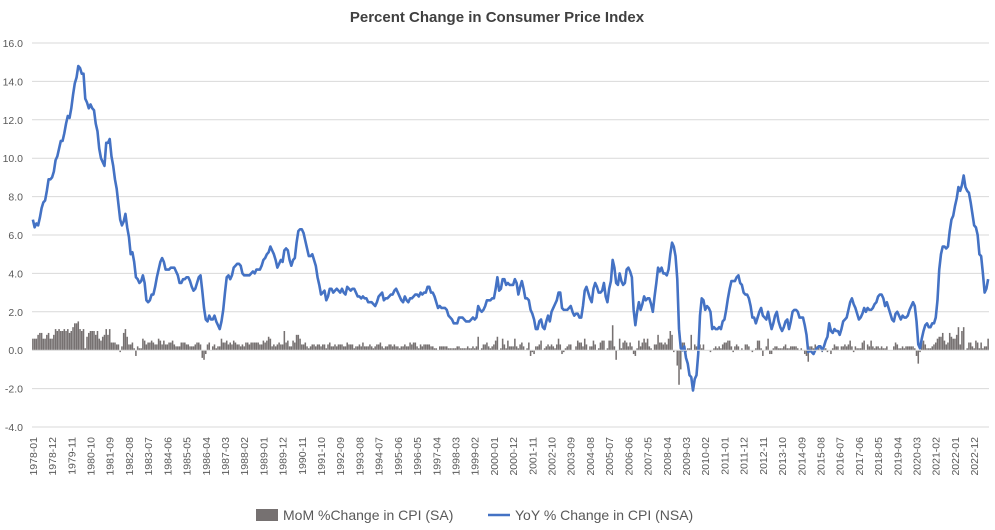  What do you see at coordinates (918, 456) in the screenshot?
I see `x-tick-label: 2020-03` at bounding box center [918, 456].